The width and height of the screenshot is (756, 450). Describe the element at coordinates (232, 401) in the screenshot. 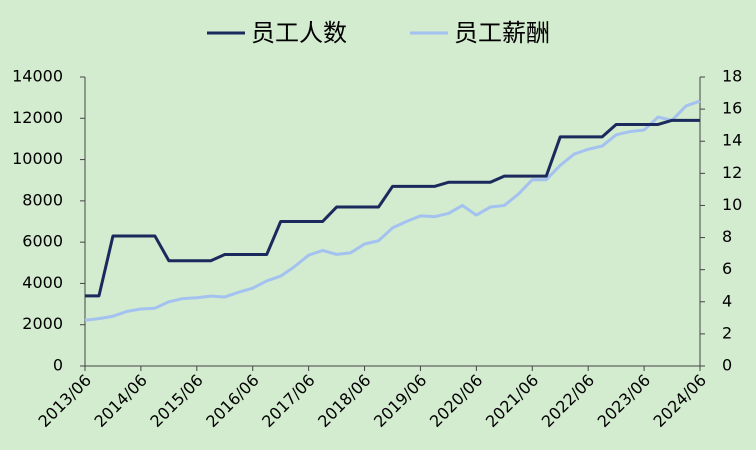

I see `x-tick-label: 2016/06` at that location.